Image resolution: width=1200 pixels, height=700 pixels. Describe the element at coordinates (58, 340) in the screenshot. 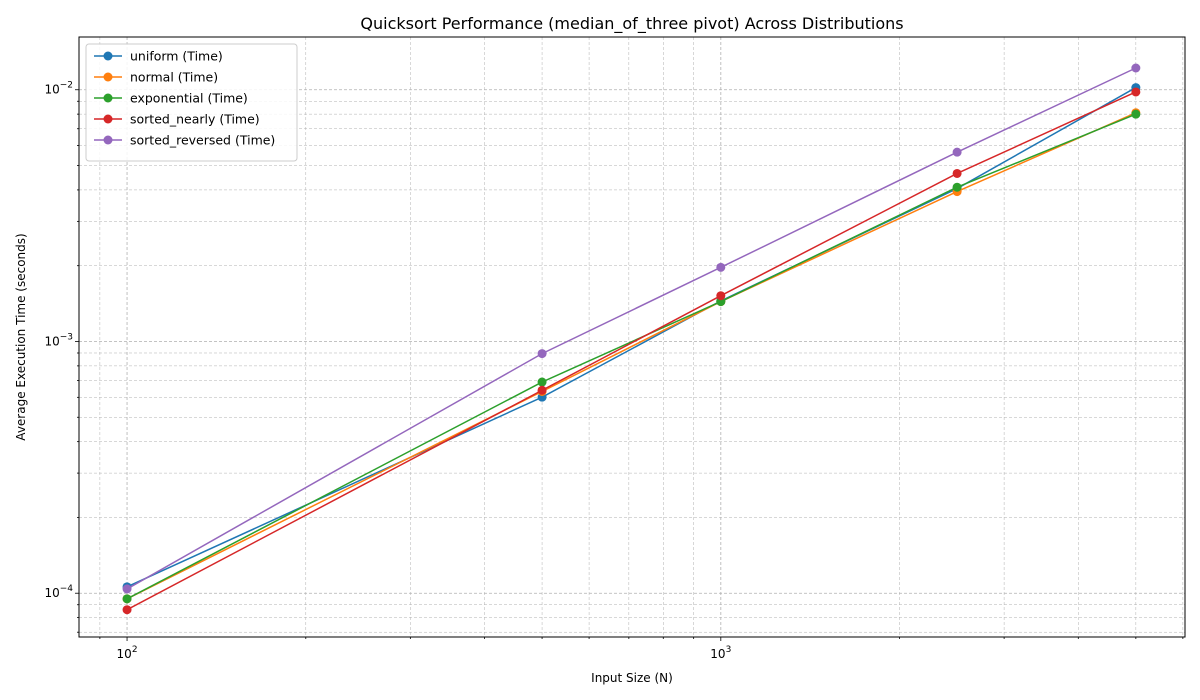

I see `y-tick-label: 10⁻³` at that location.